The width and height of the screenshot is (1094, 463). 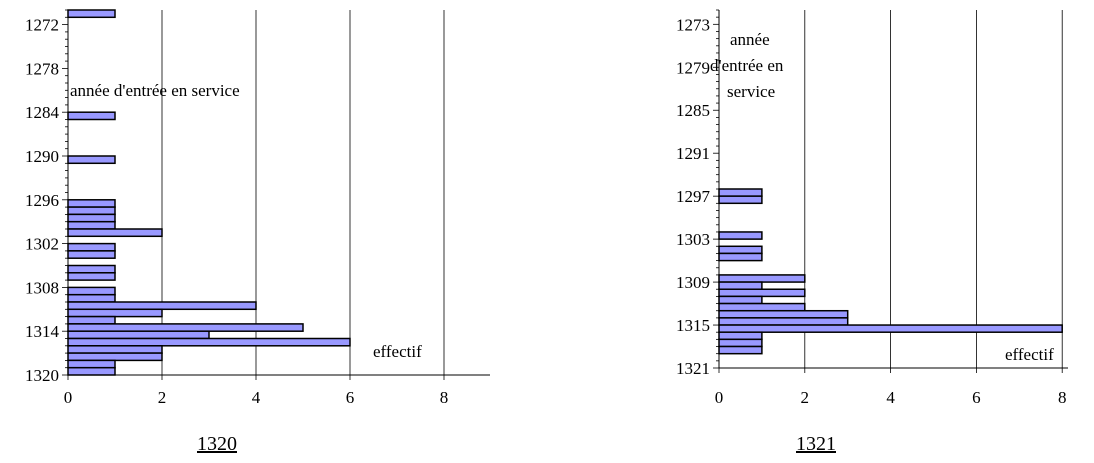 I want to click on y-tick-label: 1290, so click(x=42, y=156).